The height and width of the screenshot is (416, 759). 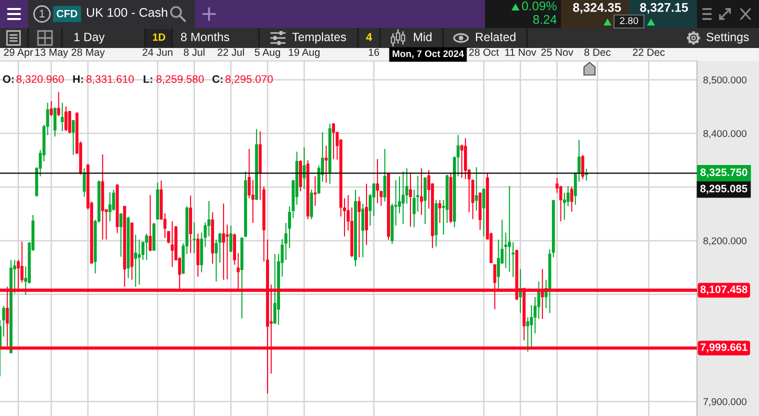 What do you see at coordinates (194, 52) in the screenshot?
I see `x-tick-label: 8 Jul` at bounding box center [194, 52].